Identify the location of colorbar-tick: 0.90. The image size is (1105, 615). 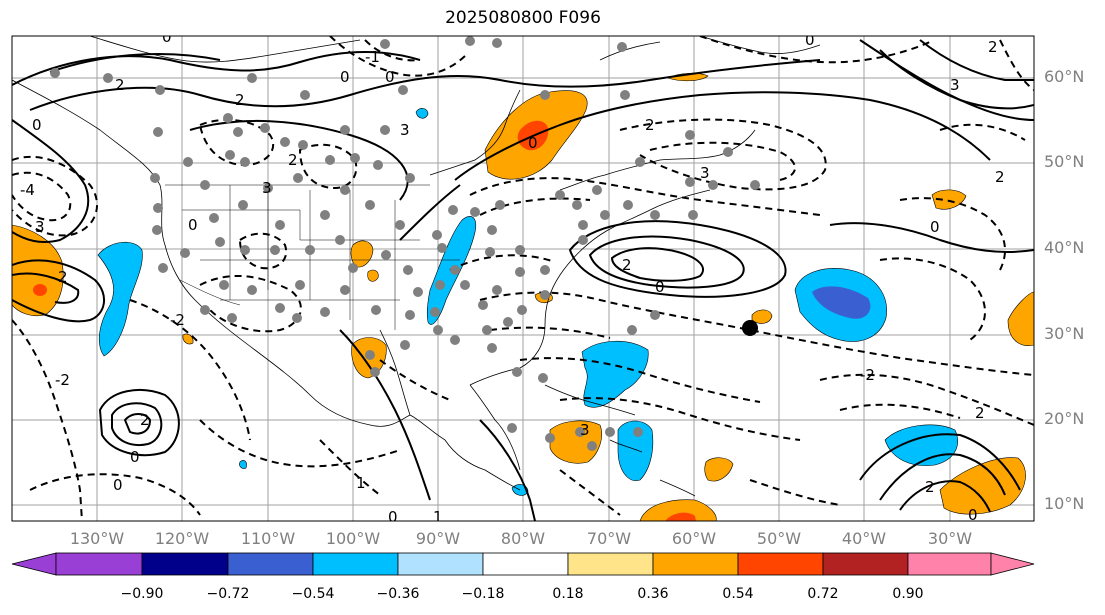
(908, 594).